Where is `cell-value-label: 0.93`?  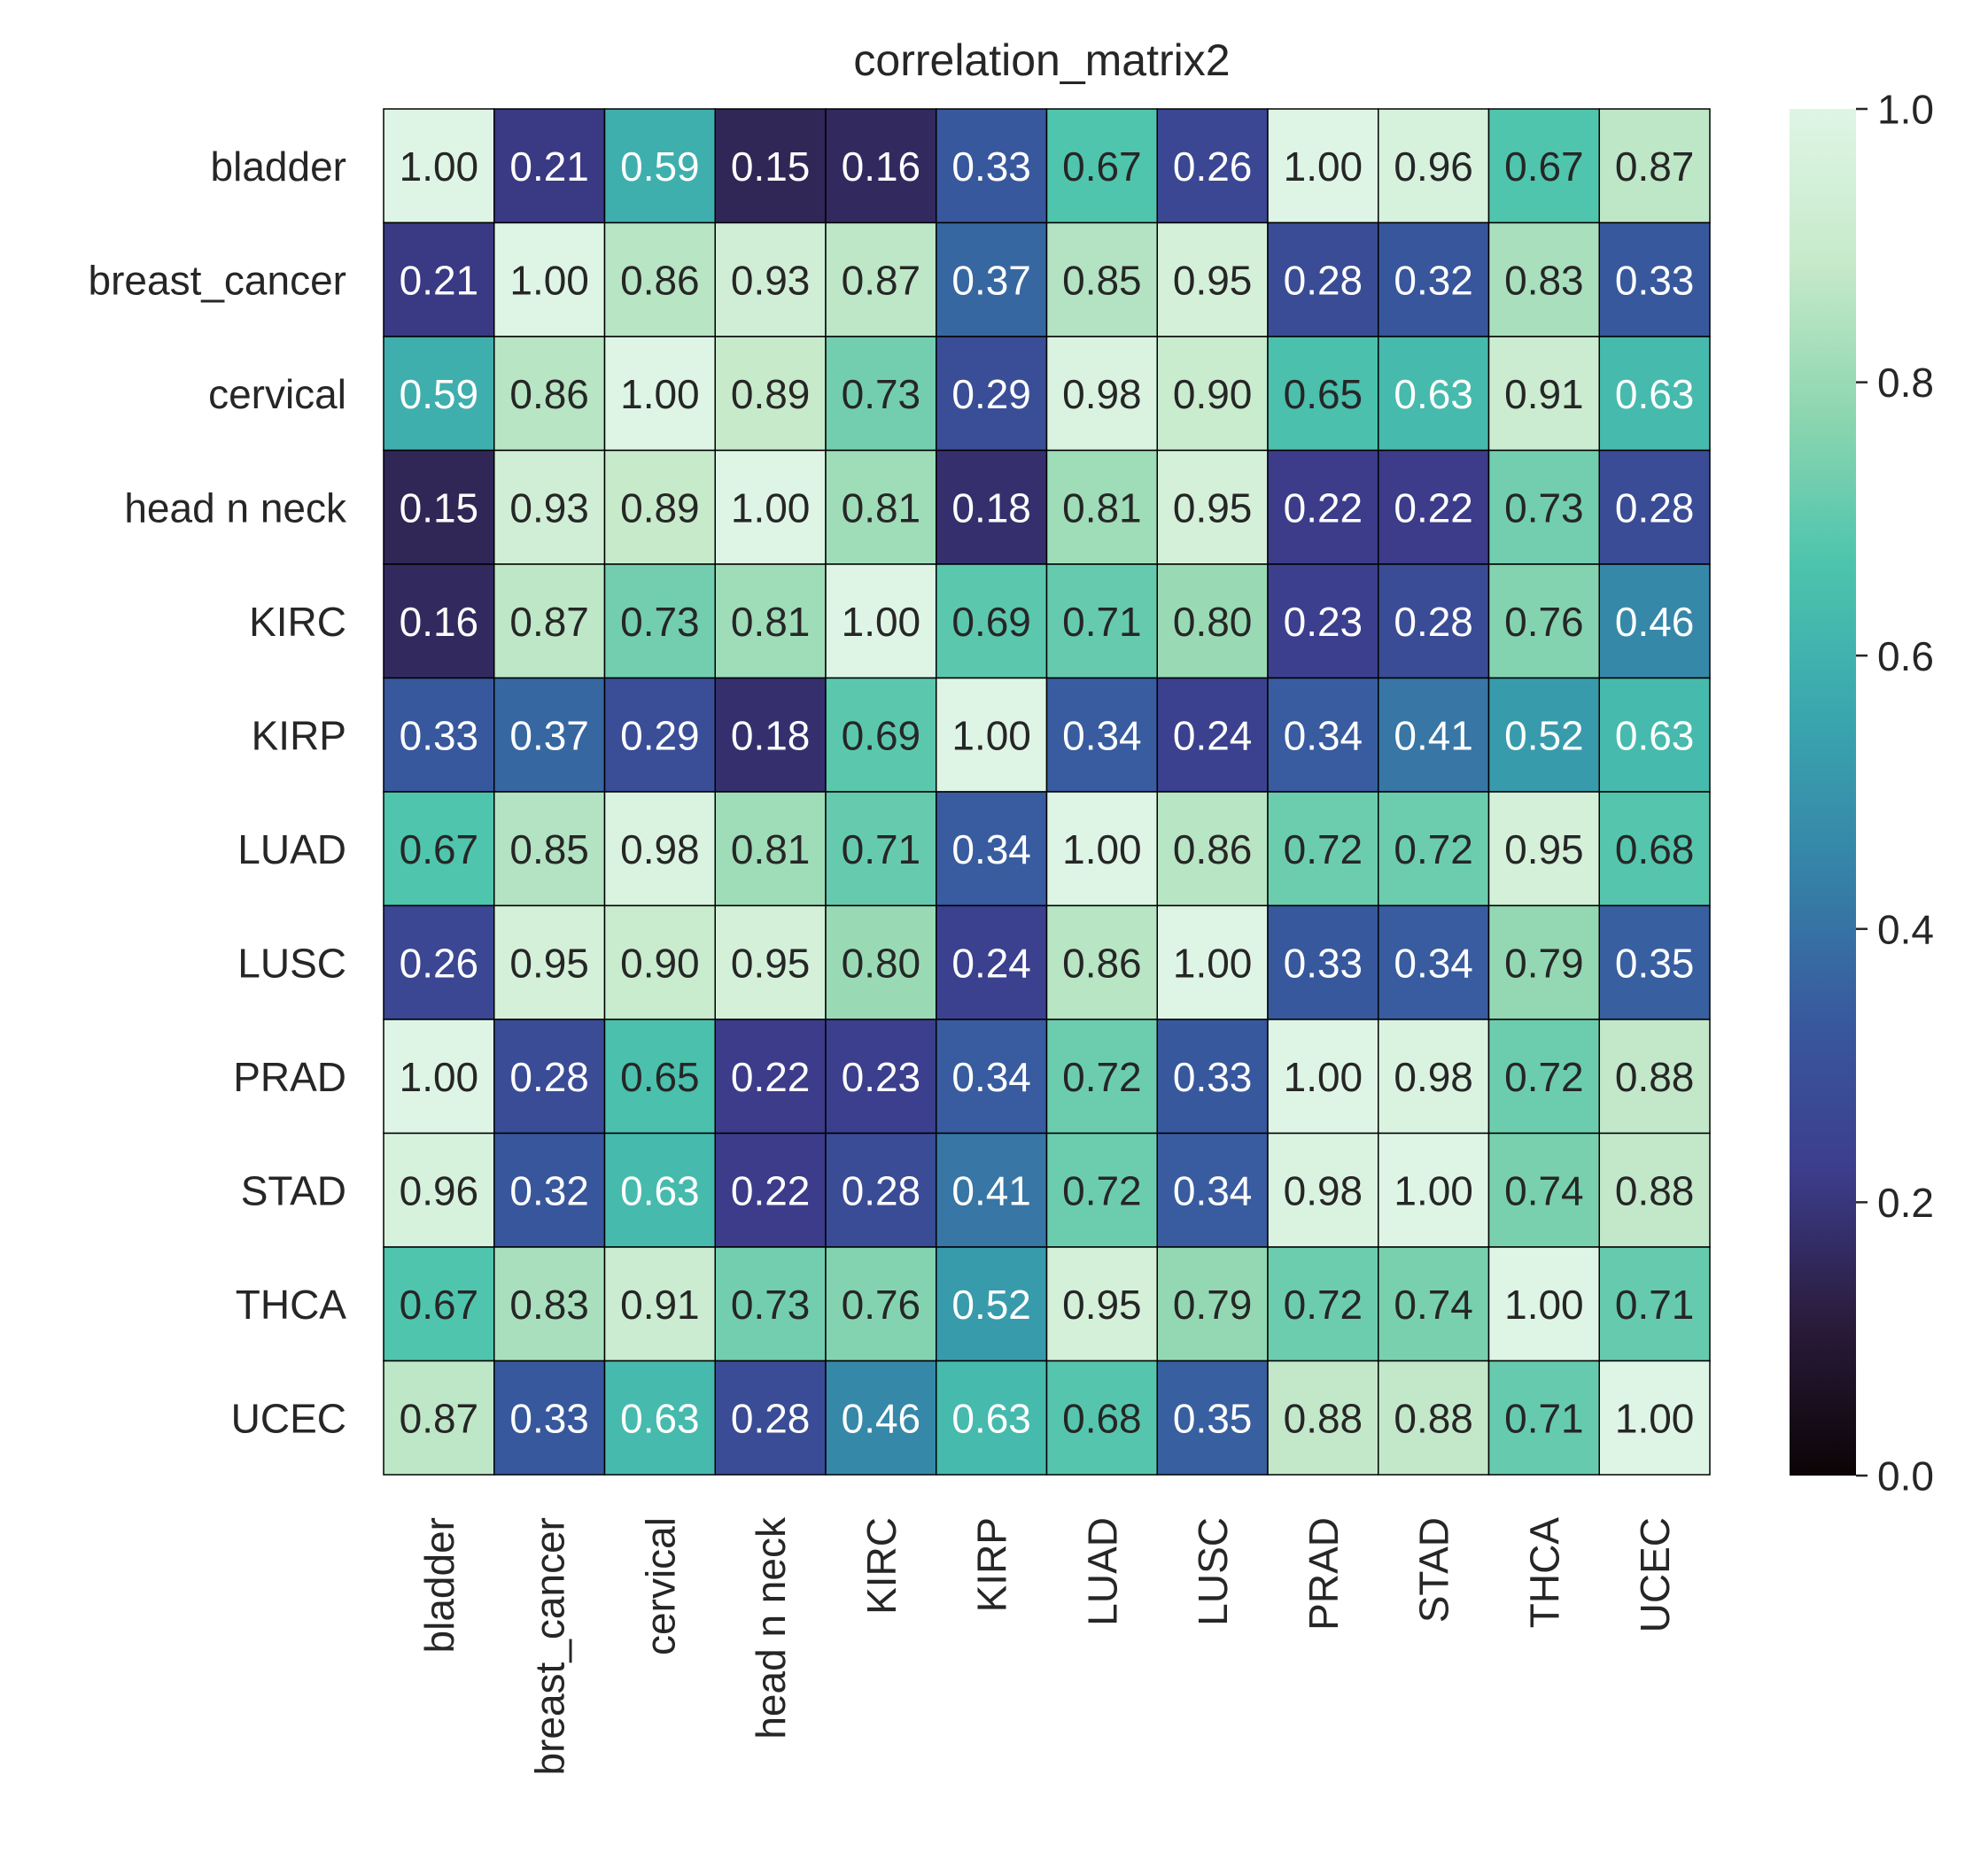 cell-value-label: 0.93 is located at coordinates (771, 280).